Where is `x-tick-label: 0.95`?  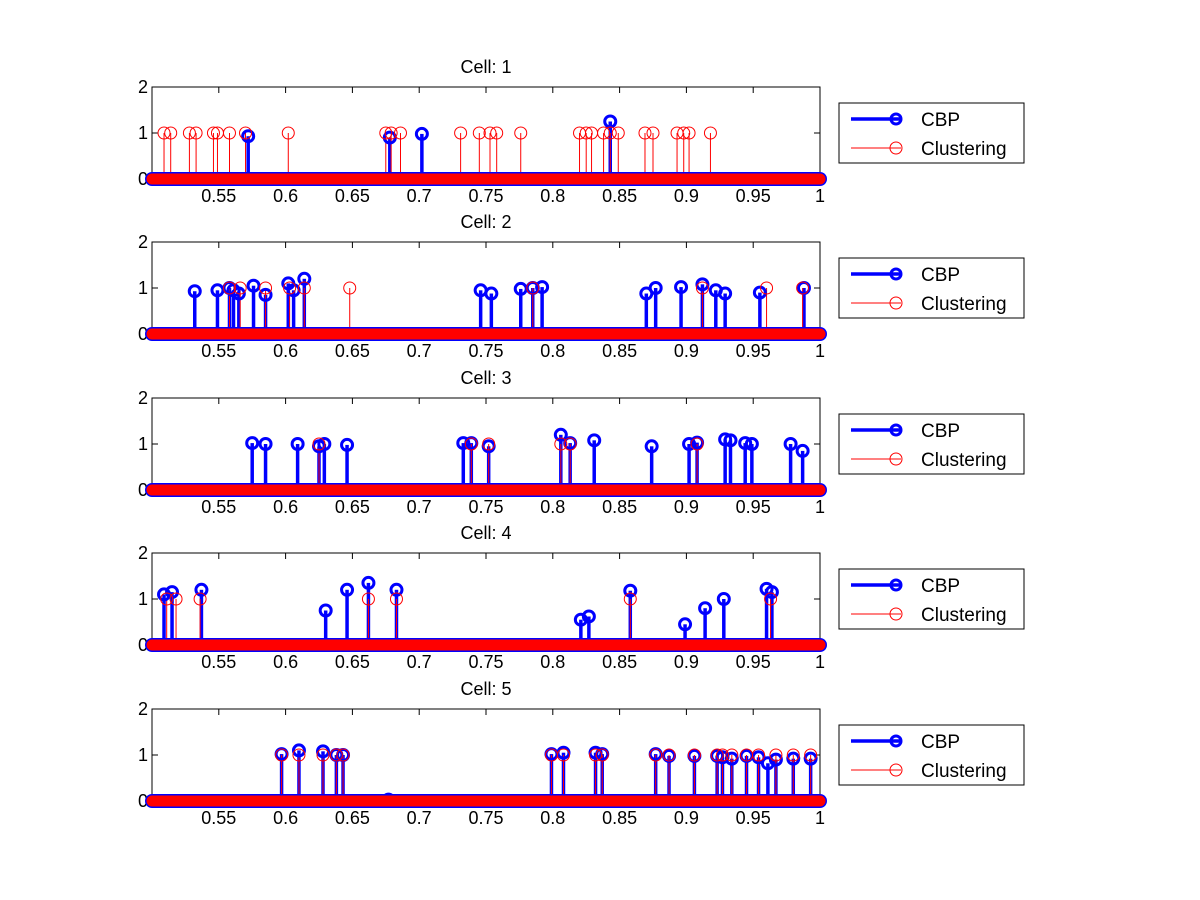 x-tick-label: 0.95 is located at coordinates (753, 662).